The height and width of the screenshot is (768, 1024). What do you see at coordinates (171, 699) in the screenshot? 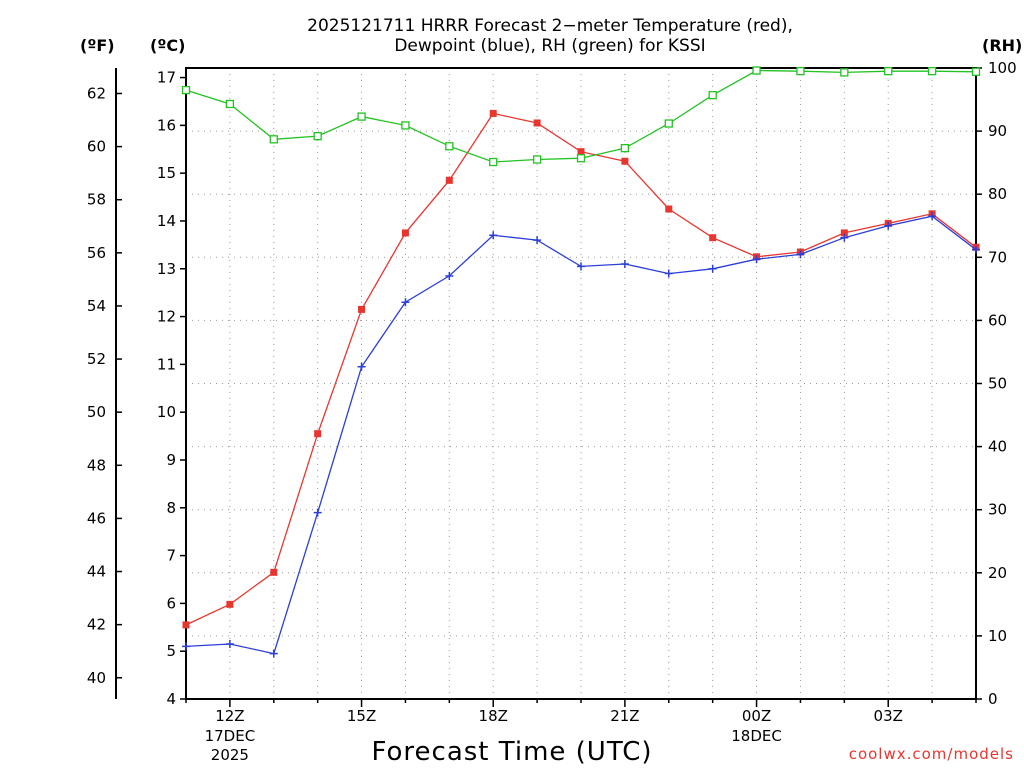
I see `celsius-tick-label: 4` at bounding box center [171, 699].